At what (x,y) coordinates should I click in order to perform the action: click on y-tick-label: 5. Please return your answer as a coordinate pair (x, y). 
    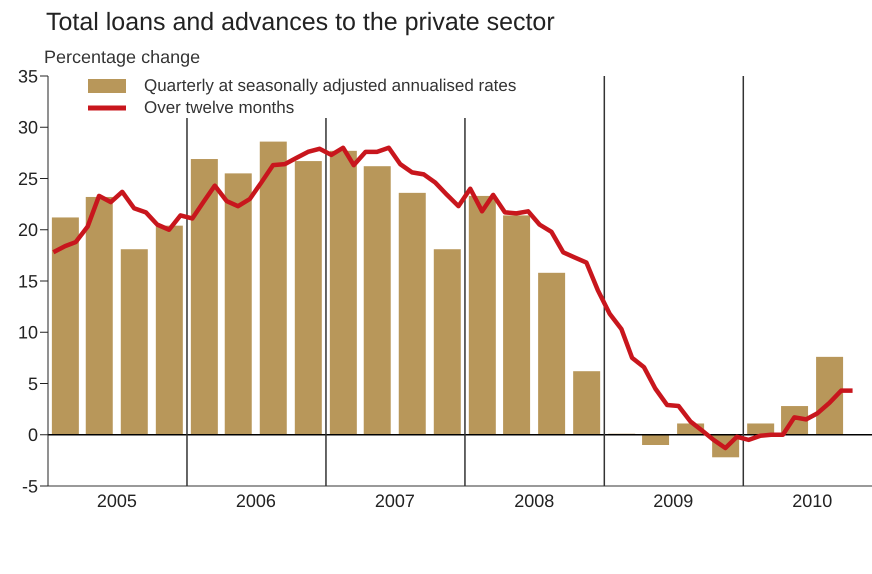
    Looking at the image, I should click on (33, 384).